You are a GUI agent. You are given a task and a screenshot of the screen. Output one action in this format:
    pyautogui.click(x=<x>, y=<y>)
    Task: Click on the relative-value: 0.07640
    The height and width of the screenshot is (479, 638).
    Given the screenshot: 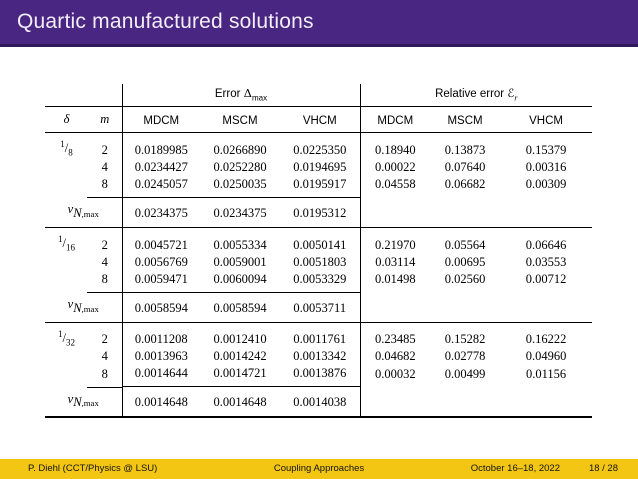 What is the action you would take?
    pyautogui.click(x=465, y=166)
    